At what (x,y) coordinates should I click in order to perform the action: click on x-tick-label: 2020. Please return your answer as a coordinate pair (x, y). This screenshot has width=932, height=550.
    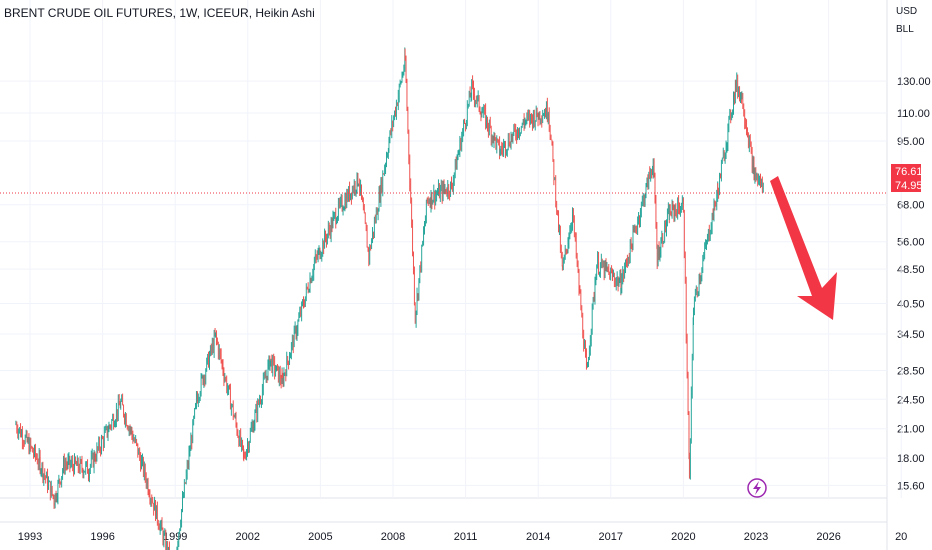
    Looking at the image, I should click on (683, 537).